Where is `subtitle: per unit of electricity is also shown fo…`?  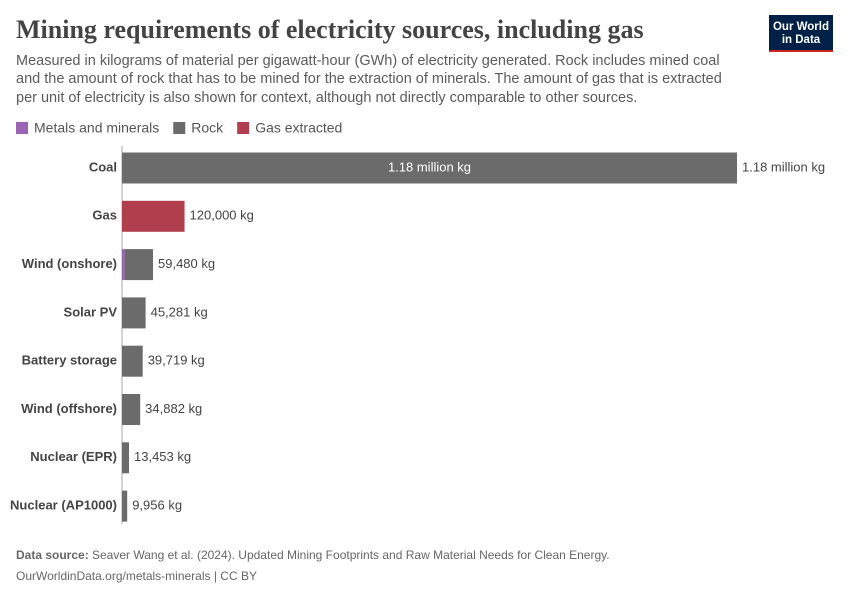
subtitle: per unit of electricity is also shown fo… is located at coordinates (326, 98).